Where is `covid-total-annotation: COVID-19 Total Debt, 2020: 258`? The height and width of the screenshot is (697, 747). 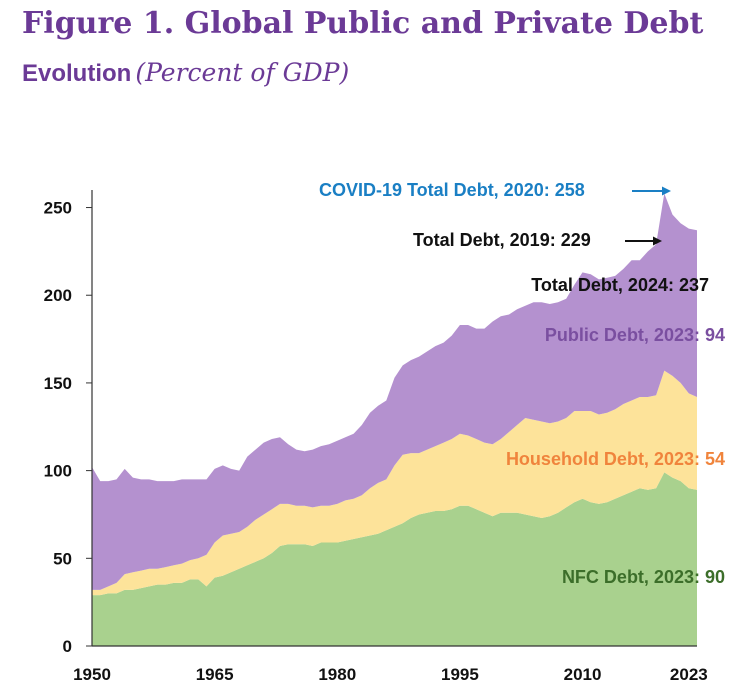
covid-total-annotation: COVID-19 Total Debt, 2020: 258 is located at coordinates (452, 190).